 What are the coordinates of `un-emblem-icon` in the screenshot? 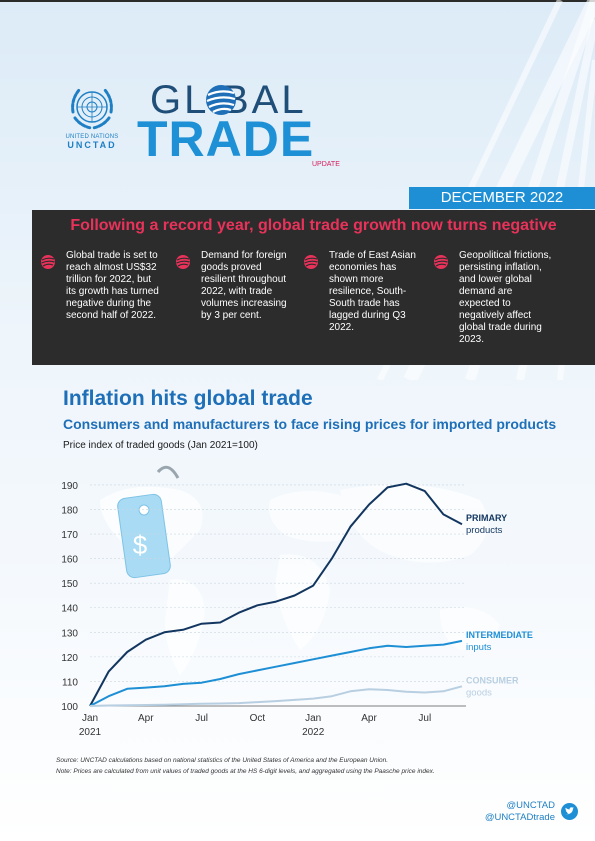 It's located at (92, 109).